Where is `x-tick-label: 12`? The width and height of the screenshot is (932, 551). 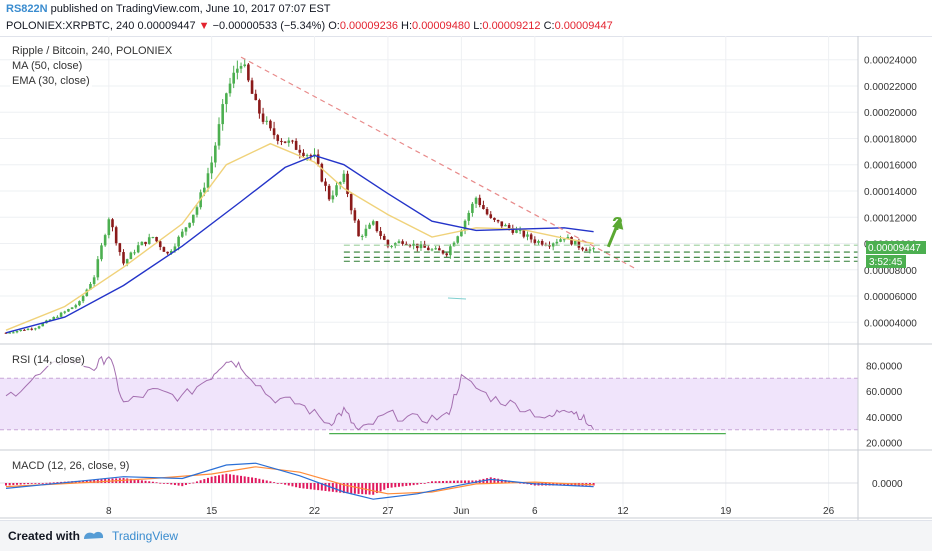 x-tick-label: 12 is located at coordinates (623, 511).